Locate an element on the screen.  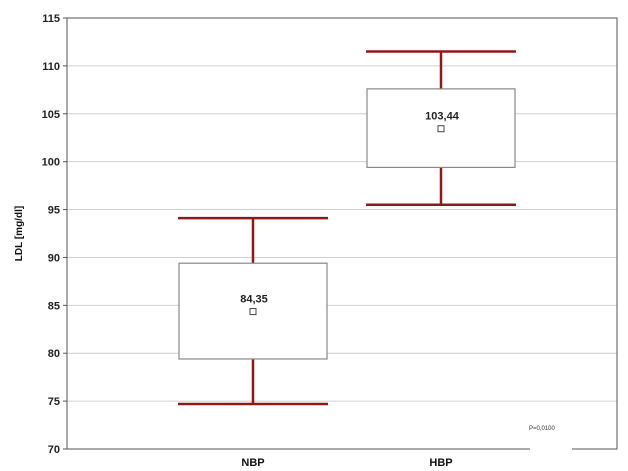
x-category-label: HBP is located at coordinates (440, 463).